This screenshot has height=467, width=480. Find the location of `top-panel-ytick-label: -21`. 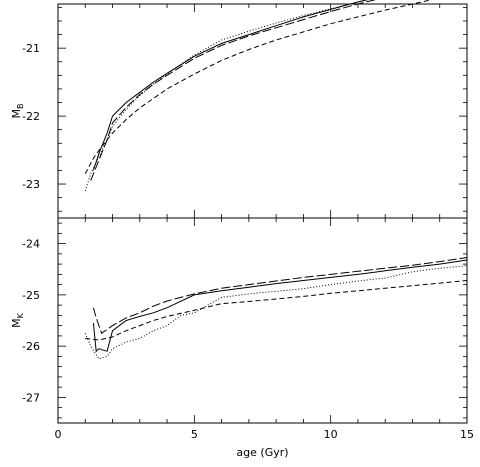

top-panel-ytick-label: -21 is located at coordinates (31, 48).